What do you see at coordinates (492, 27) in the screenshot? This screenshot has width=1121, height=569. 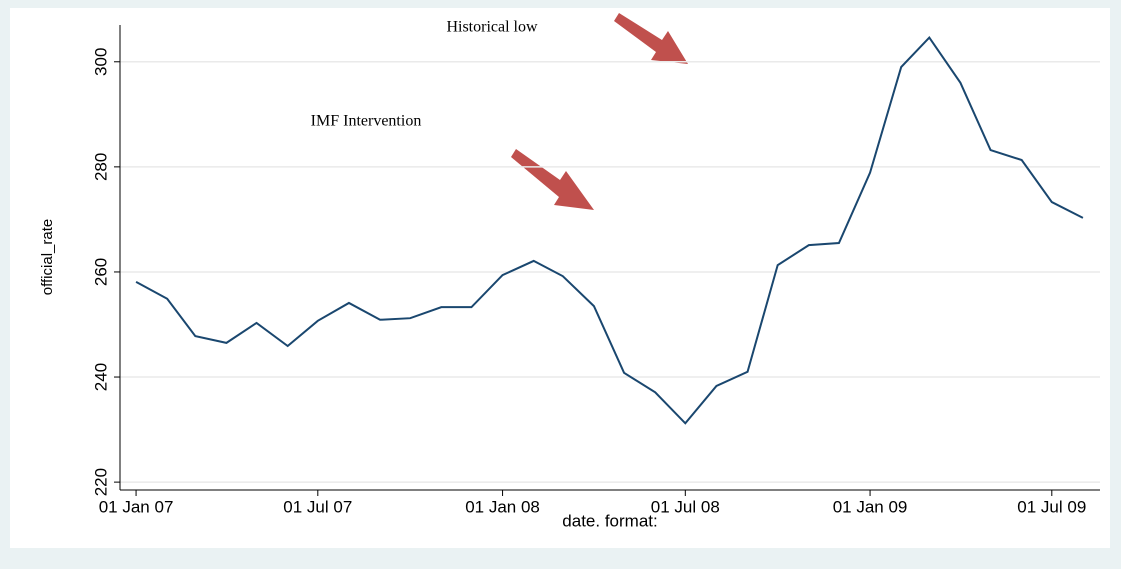 I see `annotation: Historical low` at bounding box center [492, 27].